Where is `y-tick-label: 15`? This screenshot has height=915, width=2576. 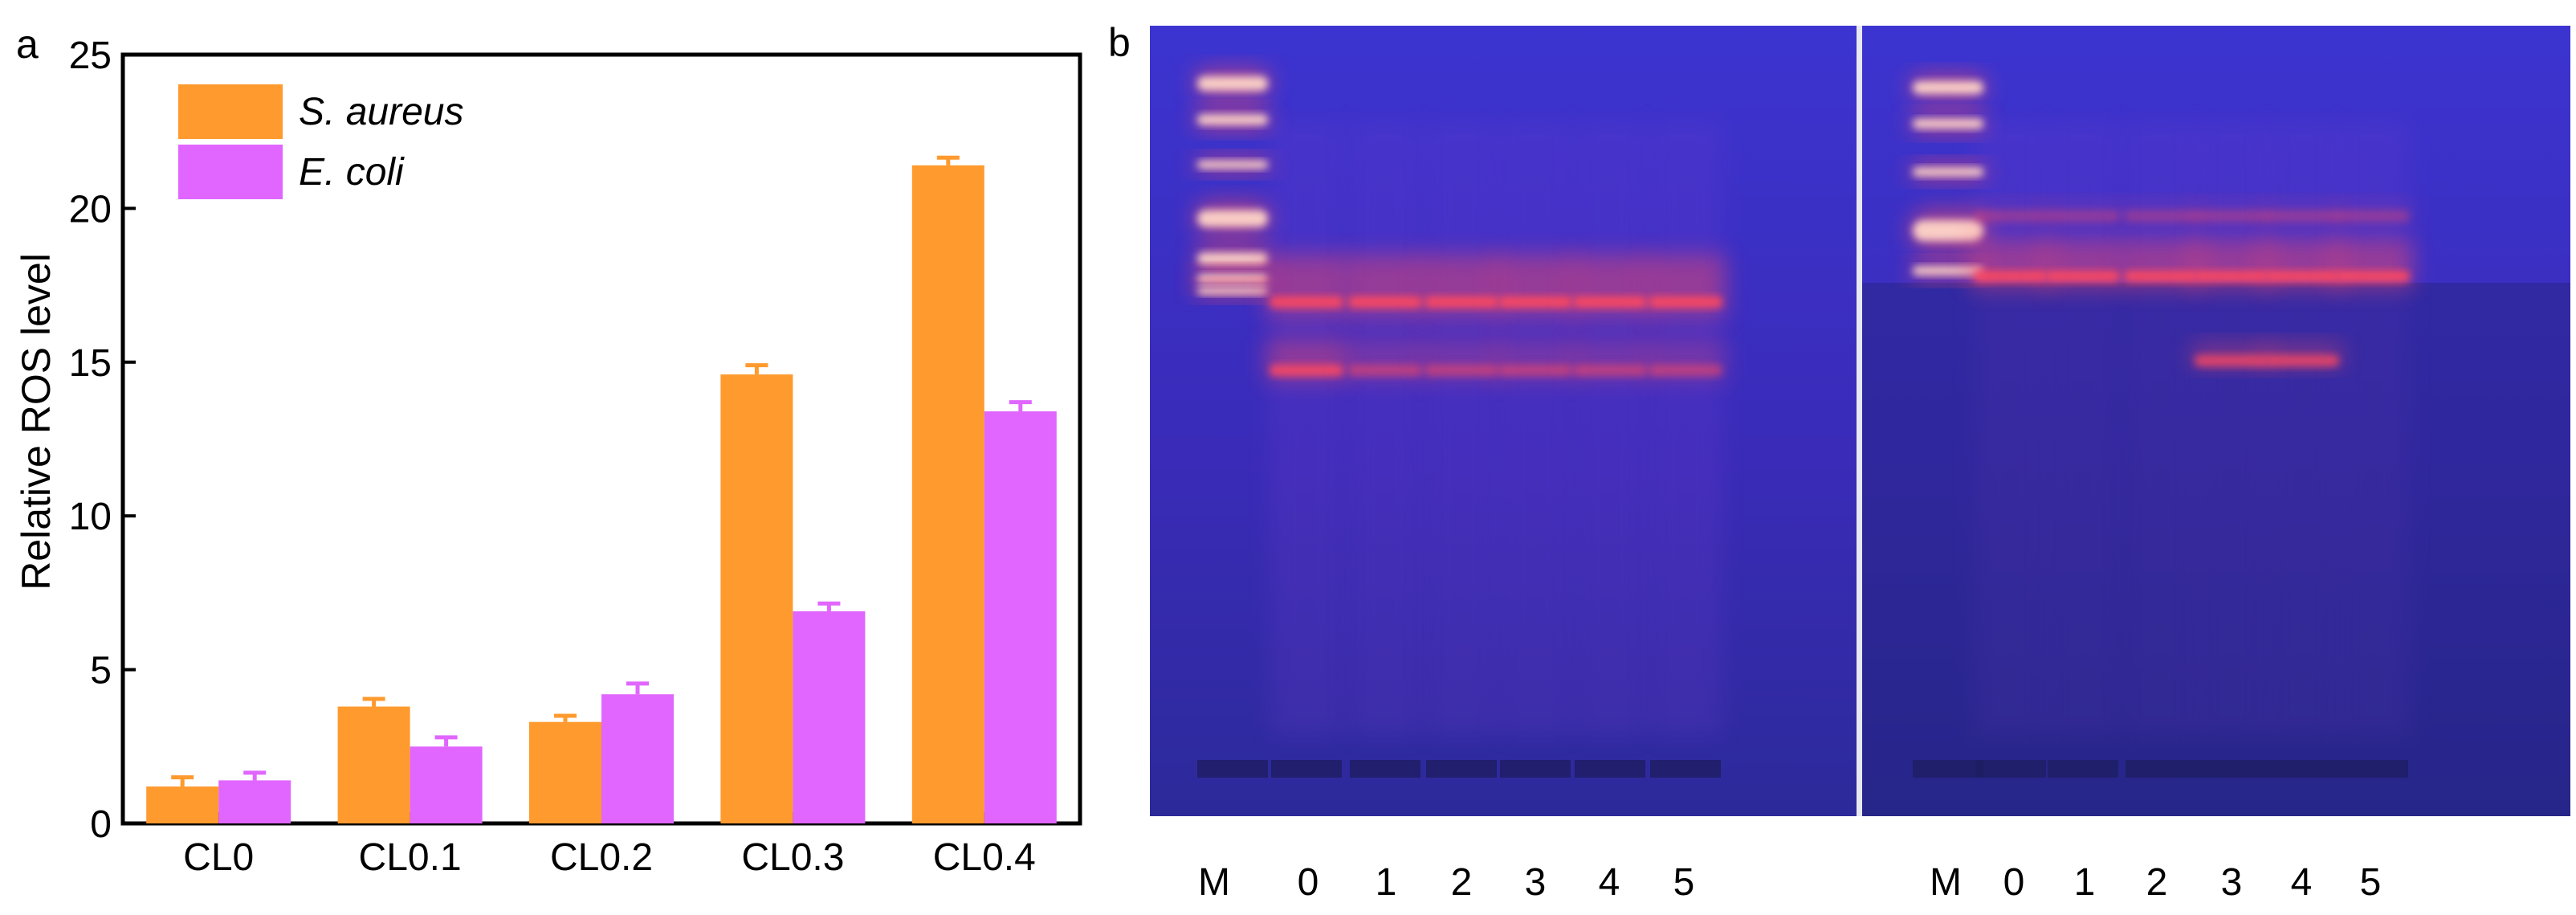
y-tick-label: 15 is located at coordinates (90, 363).